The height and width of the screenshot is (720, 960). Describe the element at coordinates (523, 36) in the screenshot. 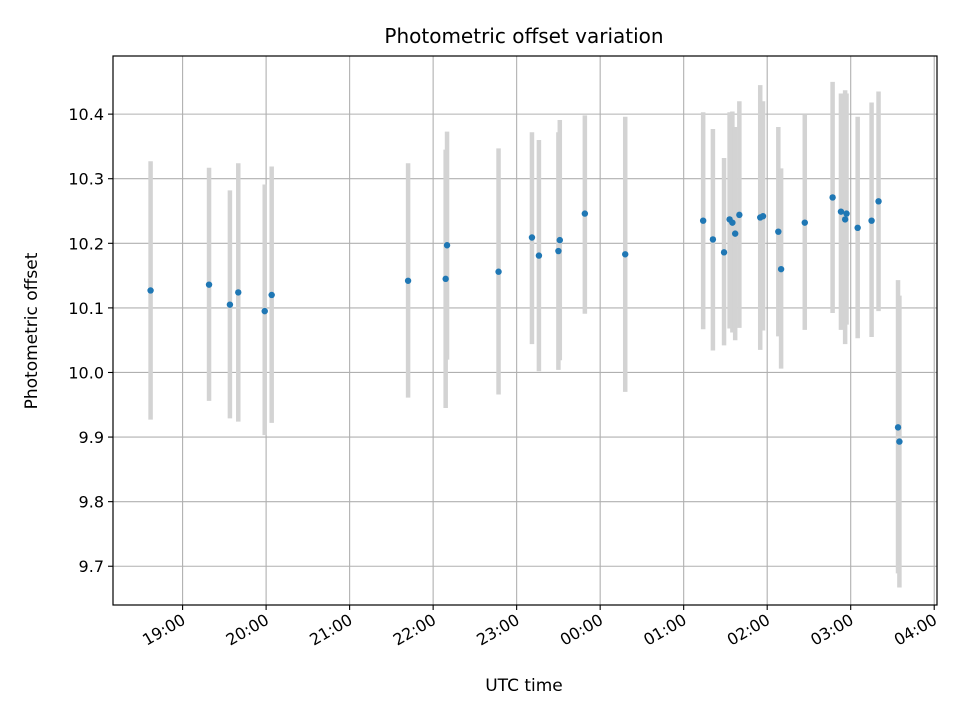

I see `chart-title: Photometric offset variation` at that location.